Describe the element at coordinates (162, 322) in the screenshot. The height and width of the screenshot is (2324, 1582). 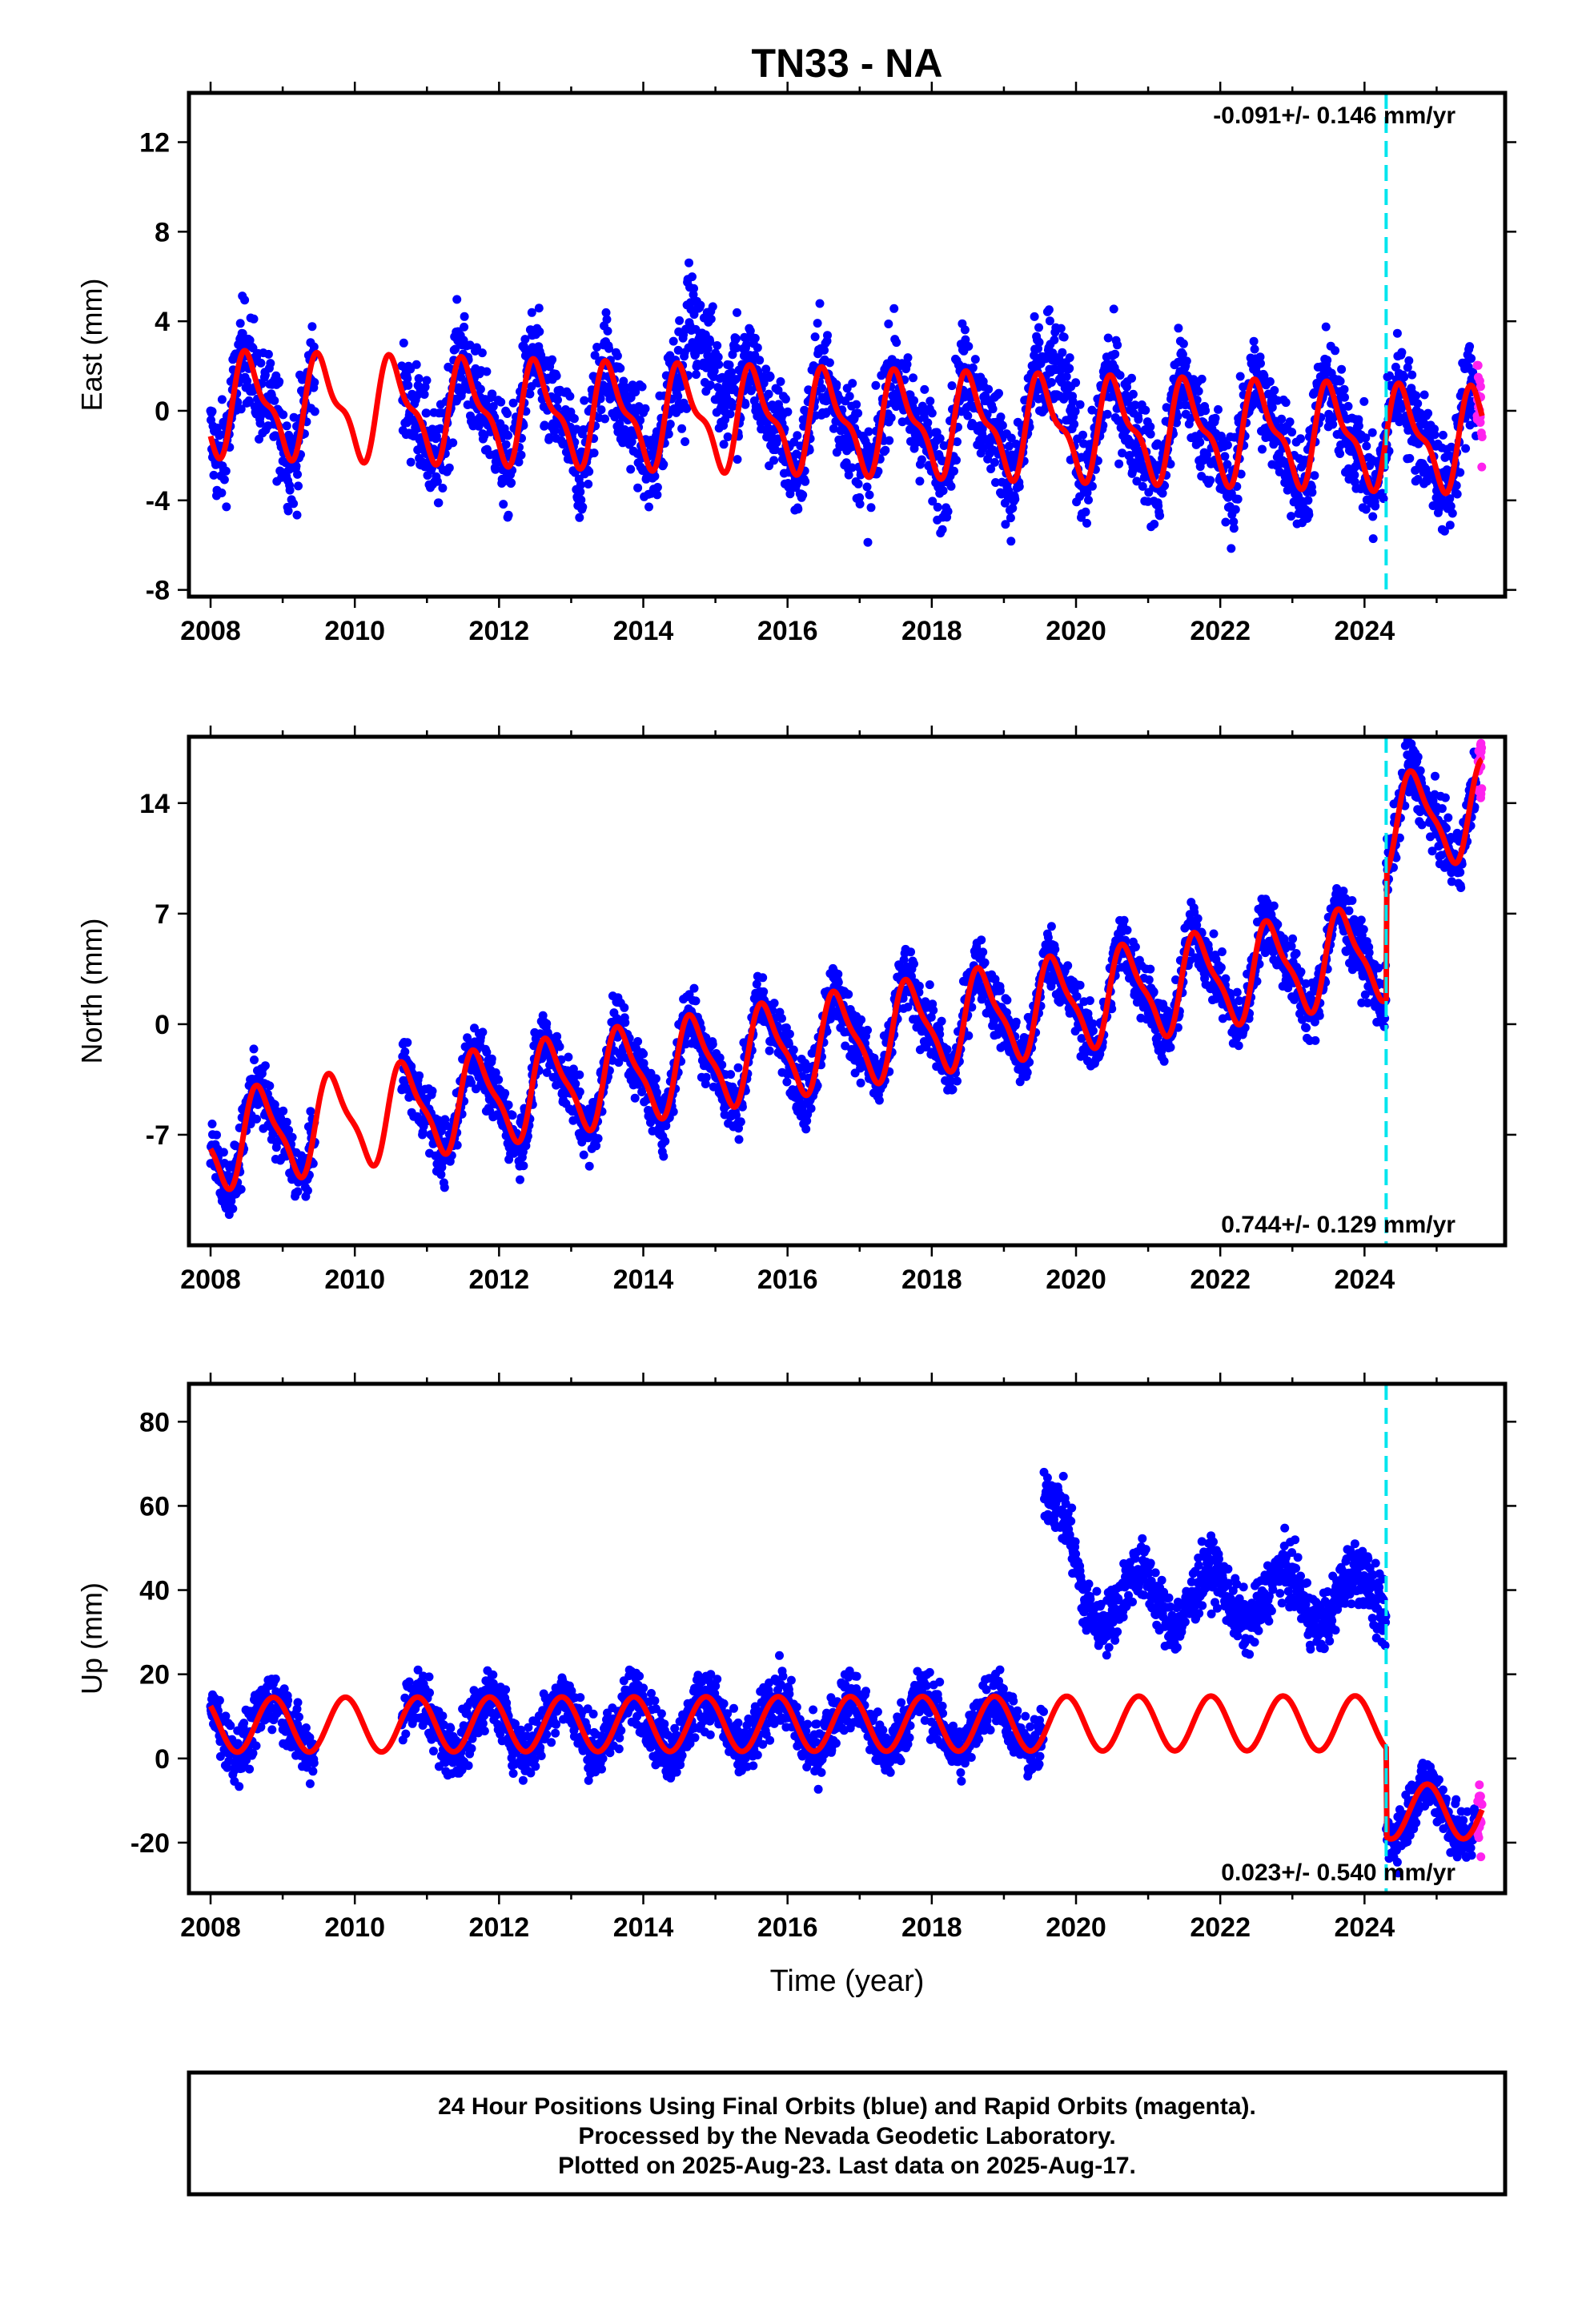
I see `y-tick-label: 4` at that location.